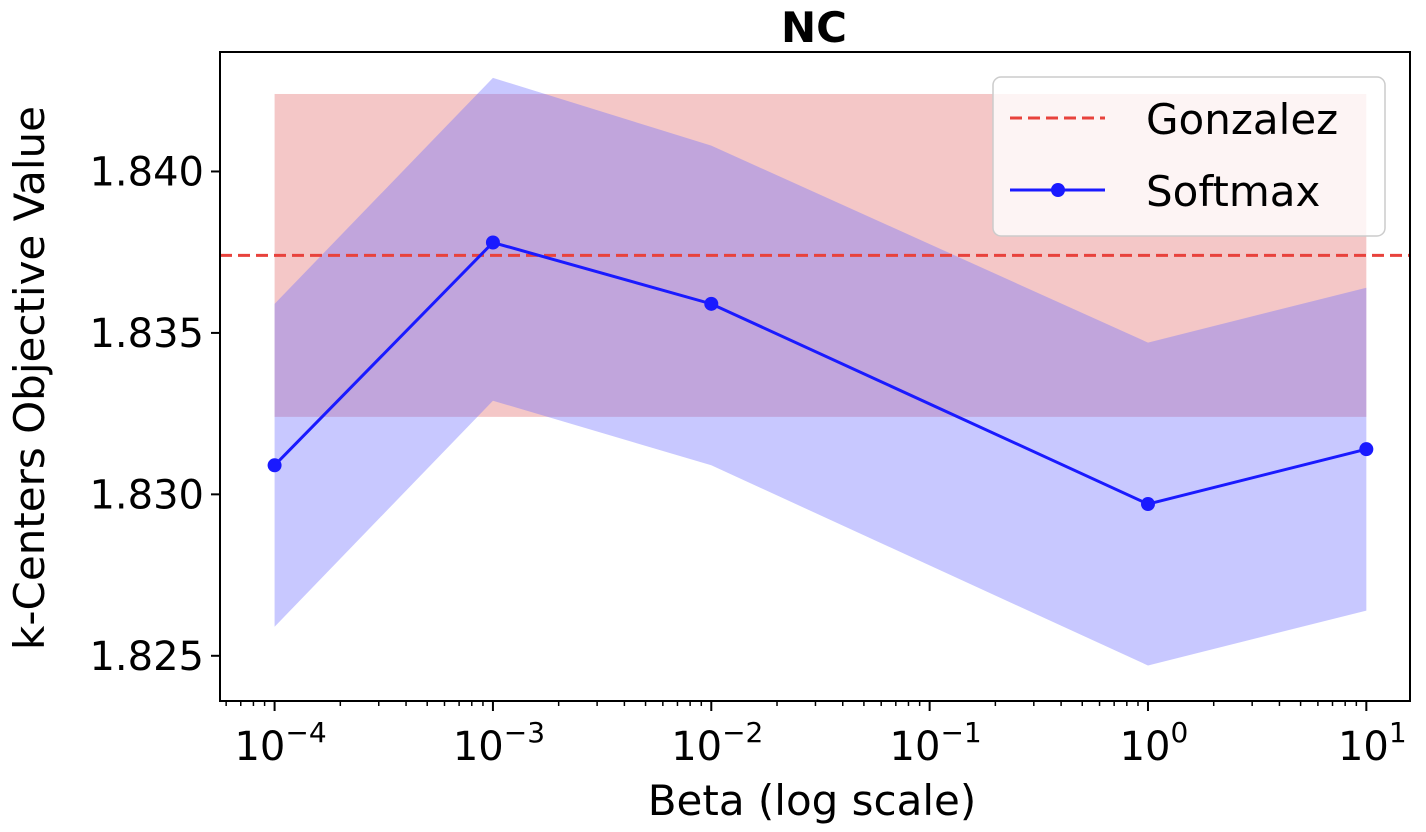 This screenshot has height=832, width=1426. What do you see at coordinates (146, 657) in the screenshot?
I see `y-tick-label: 1.825` at bounding box center [146, 657].